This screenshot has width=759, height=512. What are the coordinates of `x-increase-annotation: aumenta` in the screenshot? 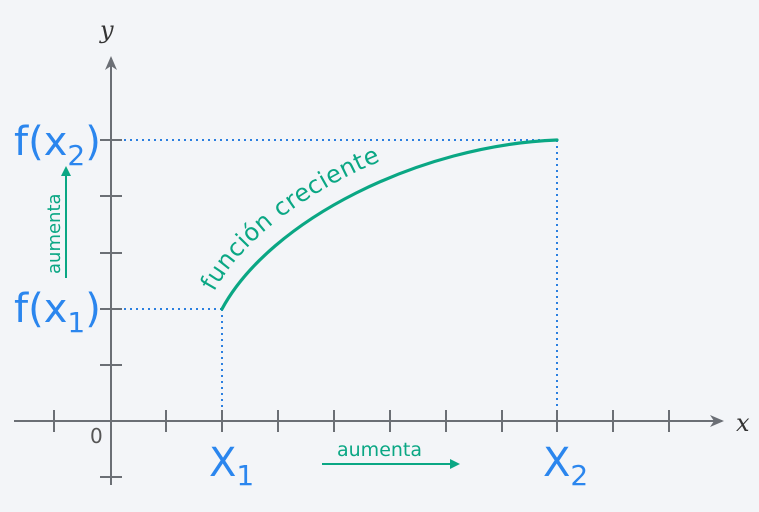 It's located at (391, 454).